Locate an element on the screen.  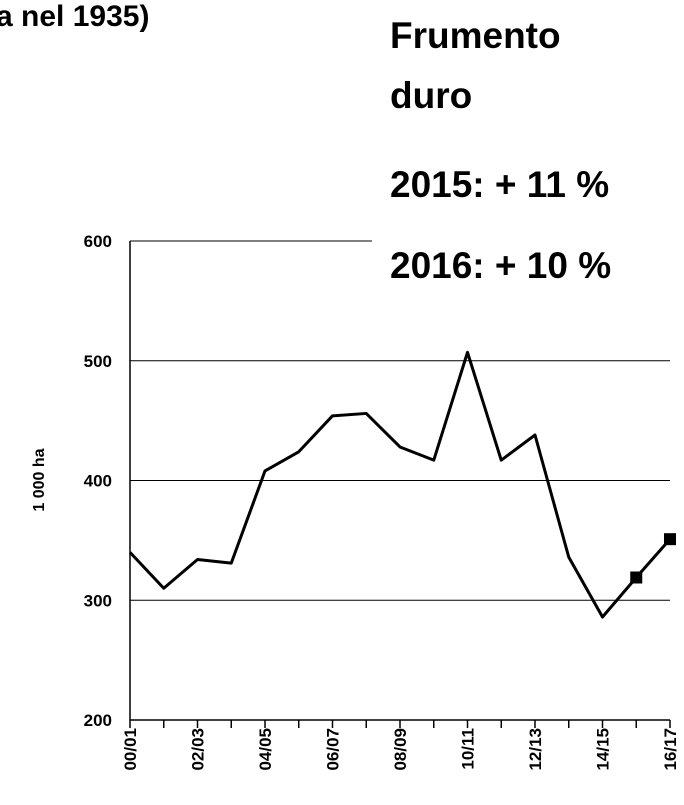
annotation: 2016: + 10 % is located at coordinates (500, 265).